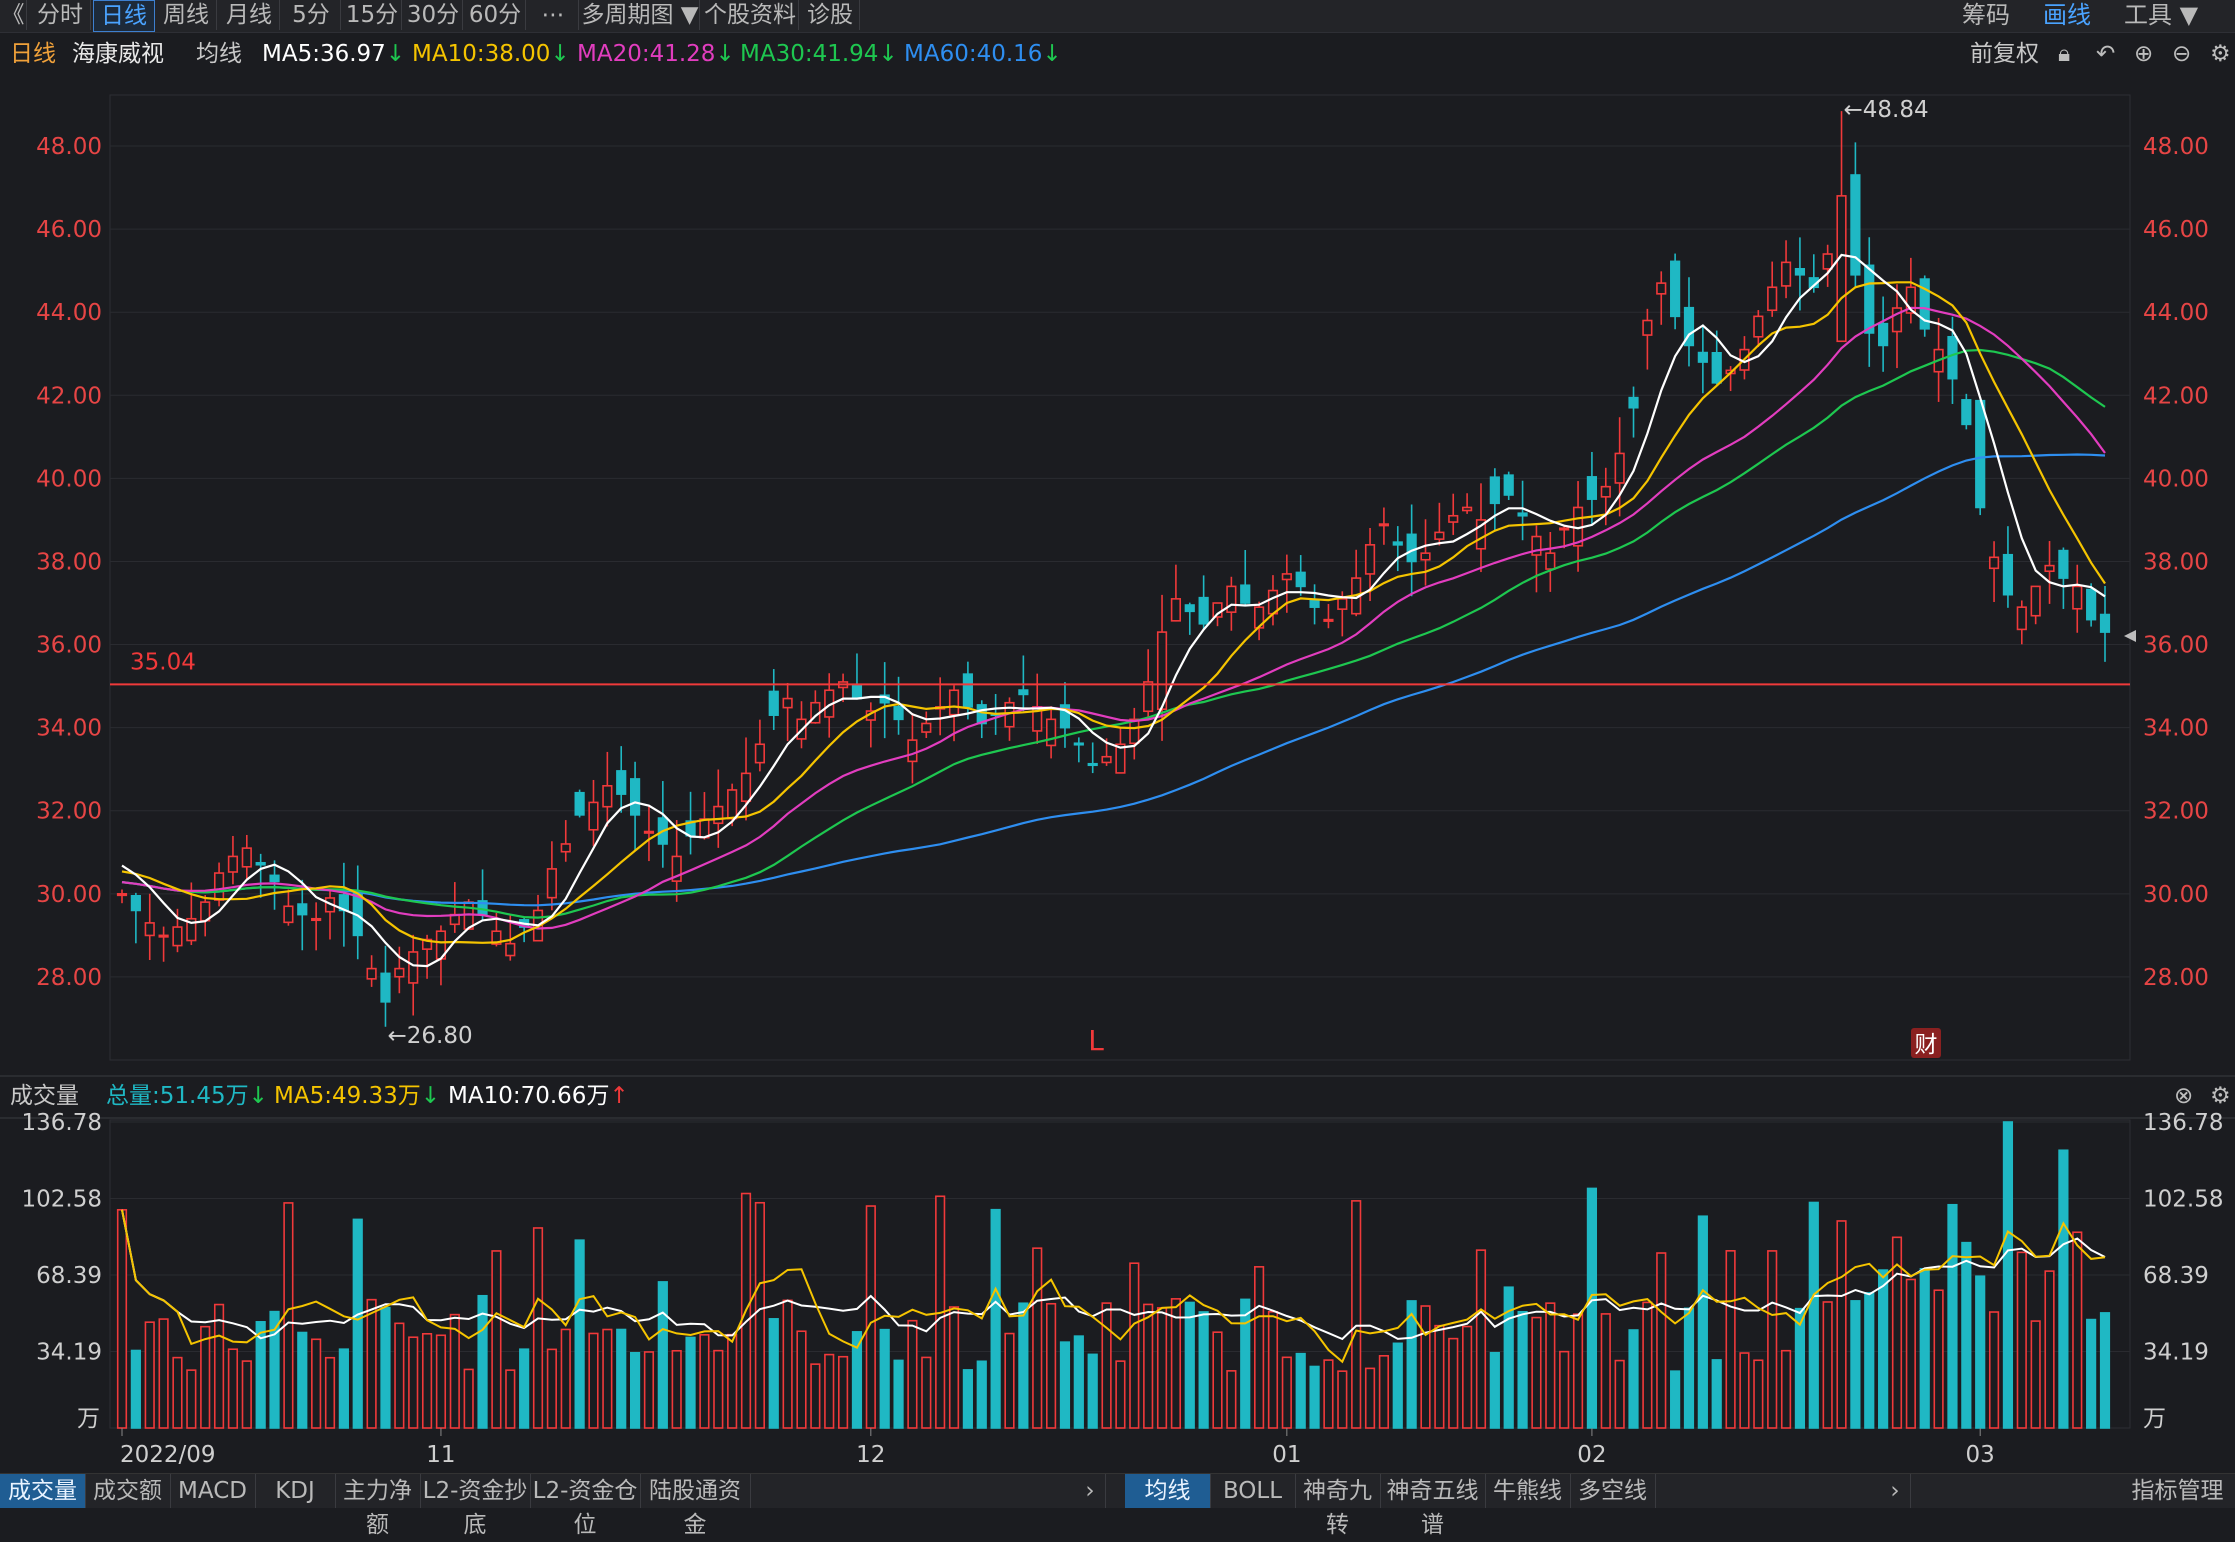  What do you see at coordinates (13, 15) in the screenshot?
I see `back-button: 《` at bounding box center [13, 15].